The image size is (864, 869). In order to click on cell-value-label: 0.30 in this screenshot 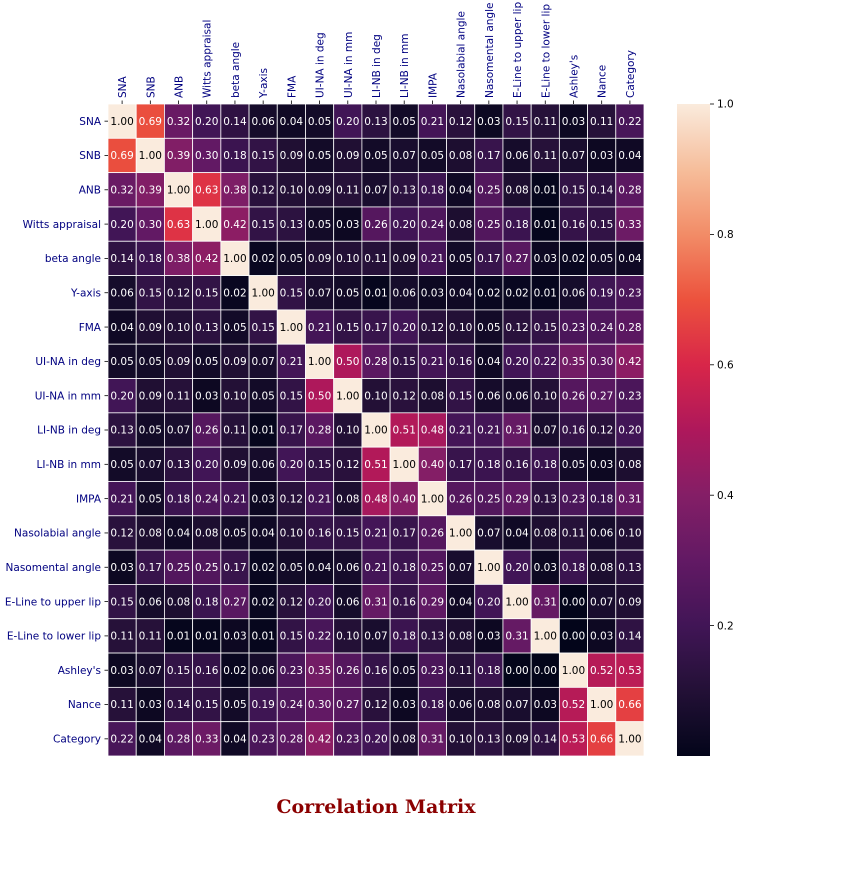, I will do `click(601, 362)`.